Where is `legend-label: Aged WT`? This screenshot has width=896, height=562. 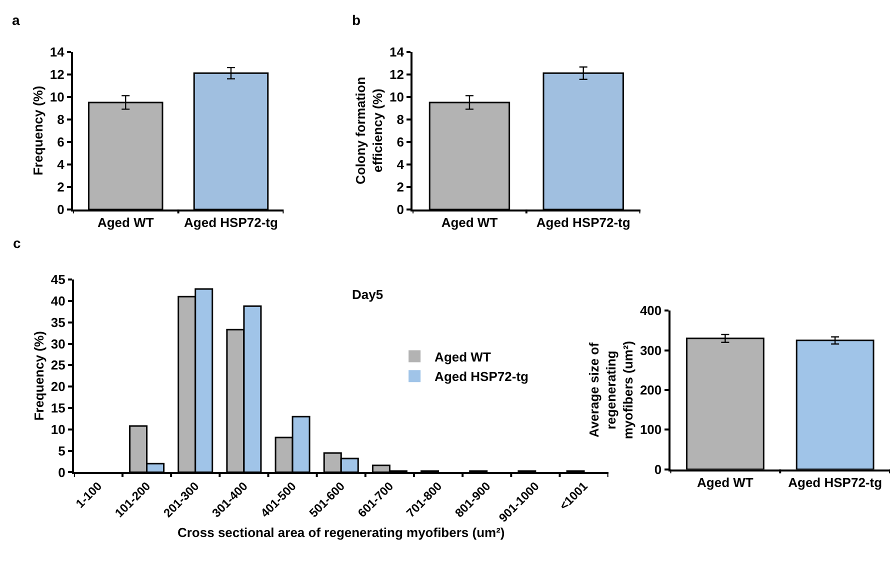
legend-label: Aged WT is located at coordinates (462, 356).